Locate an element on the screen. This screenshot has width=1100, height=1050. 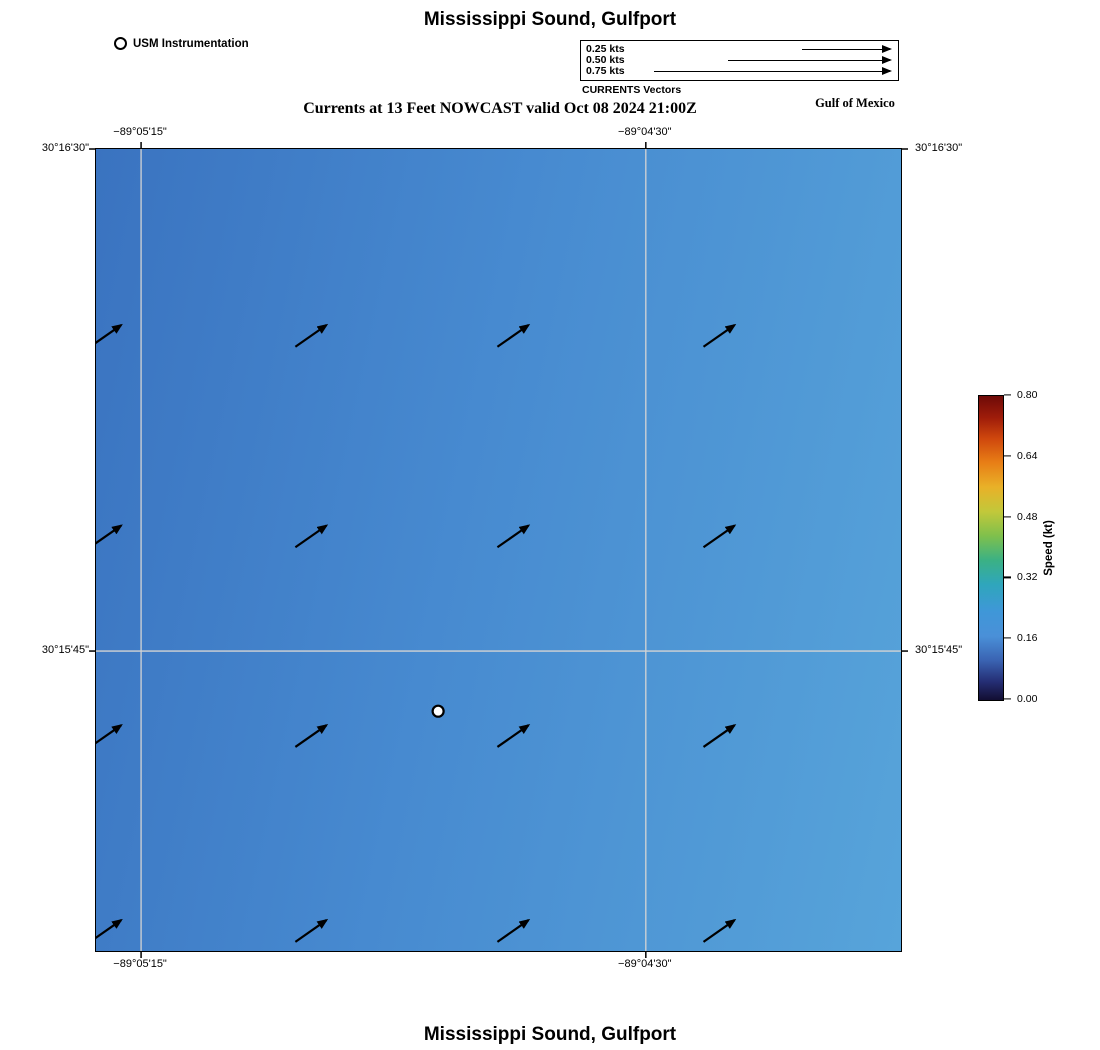
x-axis-labels-bottom: −89°05'15" −89°04'30" is located at coordinates (497, 965).